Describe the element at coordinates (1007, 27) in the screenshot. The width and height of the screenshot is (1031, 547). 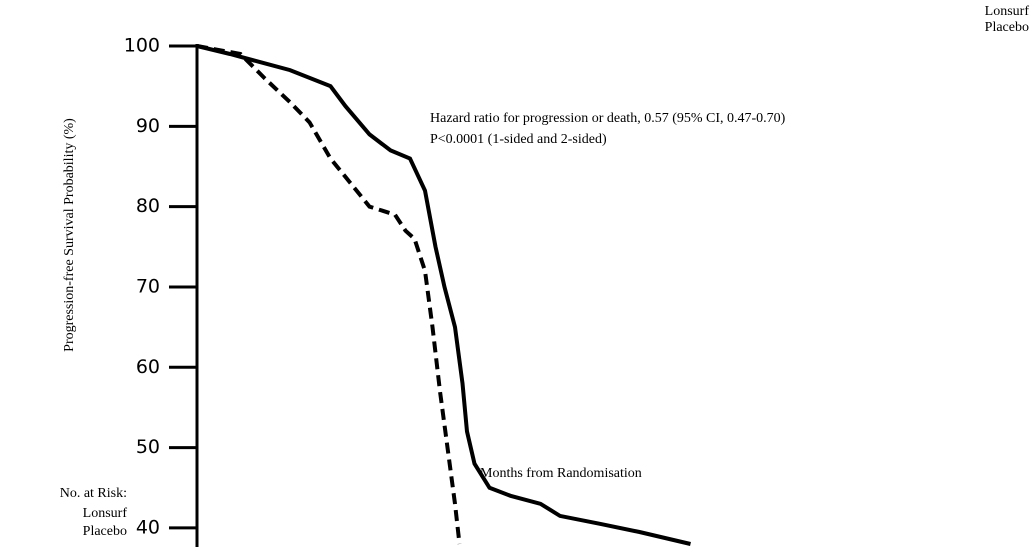
I see `legend-label: Placebo` at that location.